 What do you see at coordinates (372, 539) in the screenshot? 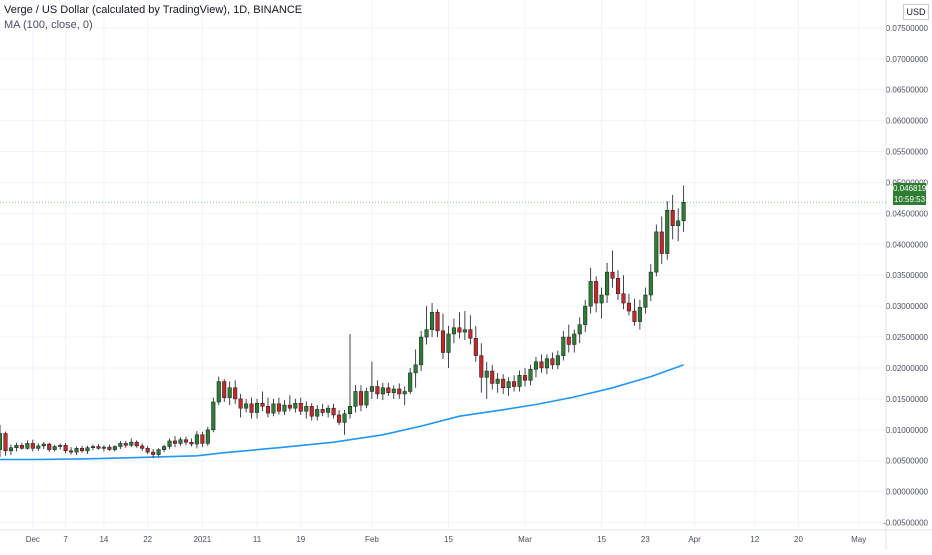
I see `x-tick-label: Feb` at bounding box center [372, 539].